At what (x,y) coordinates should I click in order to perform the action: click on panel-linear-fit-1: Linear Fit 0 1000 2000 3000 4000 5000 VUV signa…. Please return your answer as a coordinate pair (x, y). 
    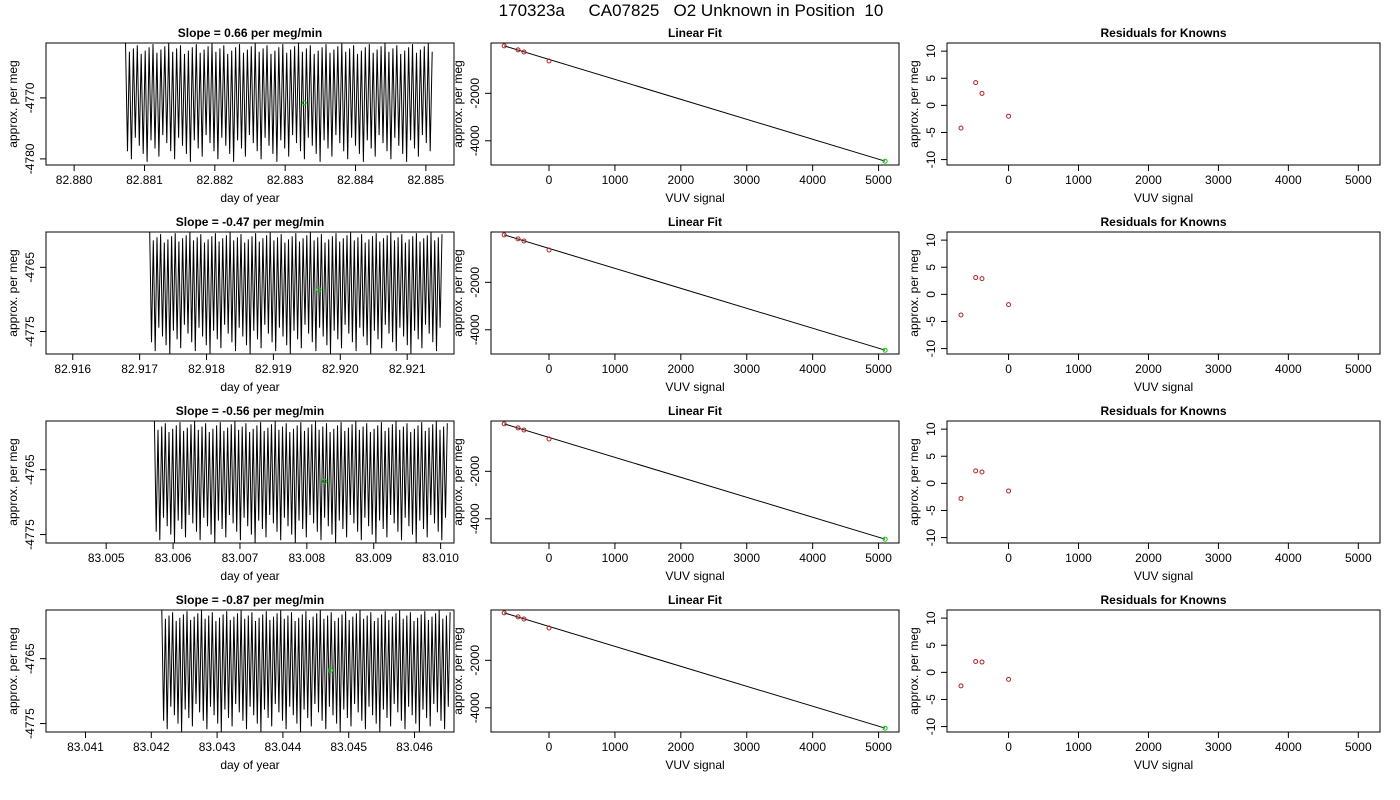
    Looking at the image, I should click on (675, 115).